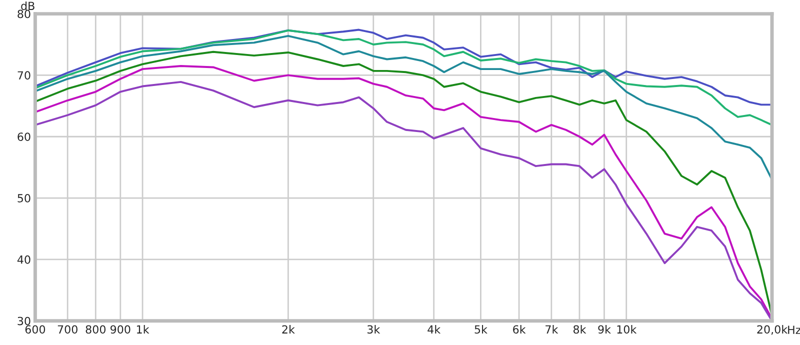  Describe the element at coordinates (120, 329) in the screenshot. I see `x-tick-label: 900` at that location.